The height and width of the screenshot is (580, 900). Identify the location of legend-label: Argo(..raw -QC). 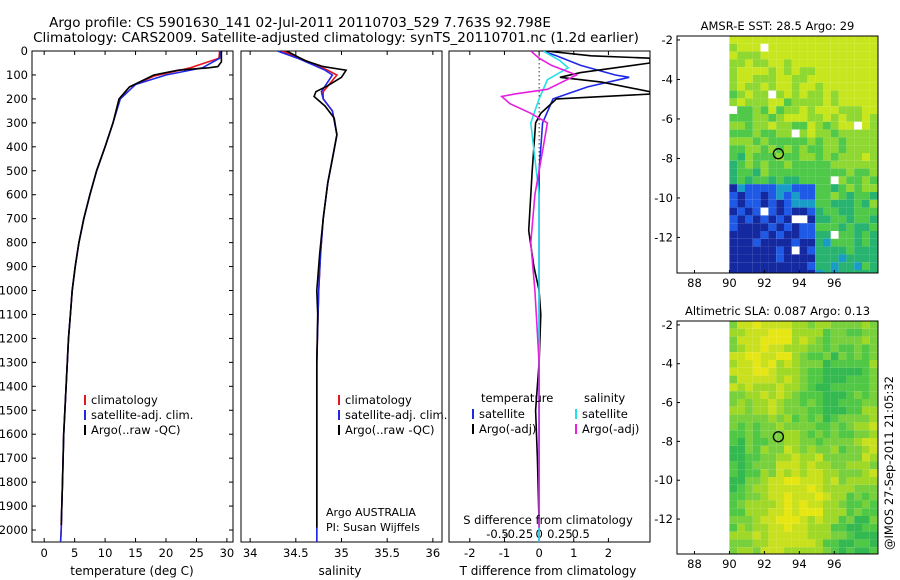
(390, 430).